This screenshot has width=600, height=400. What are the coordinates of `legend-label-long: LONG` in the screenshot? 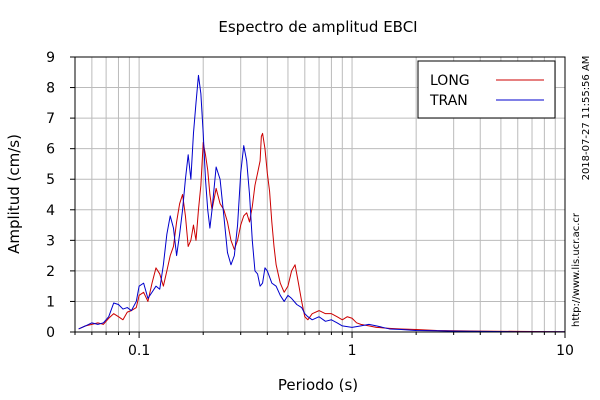 It's located at (450, 81).